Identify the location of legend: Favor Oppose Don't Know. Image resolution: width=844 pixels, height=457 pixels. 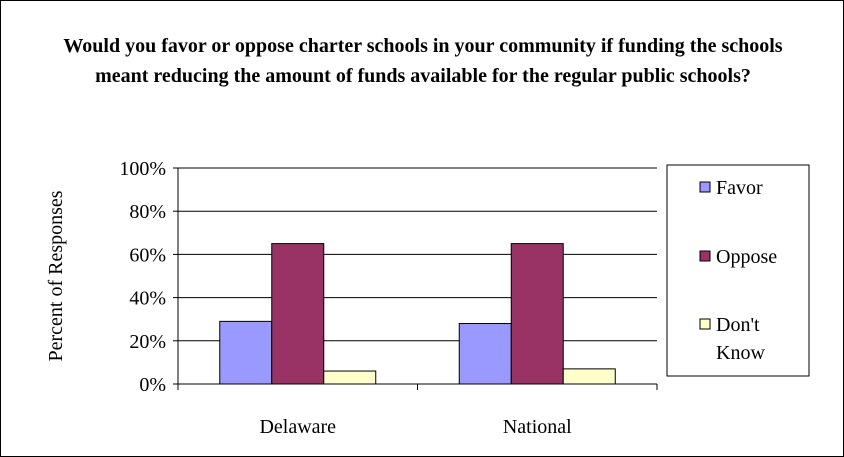
(738, 270).